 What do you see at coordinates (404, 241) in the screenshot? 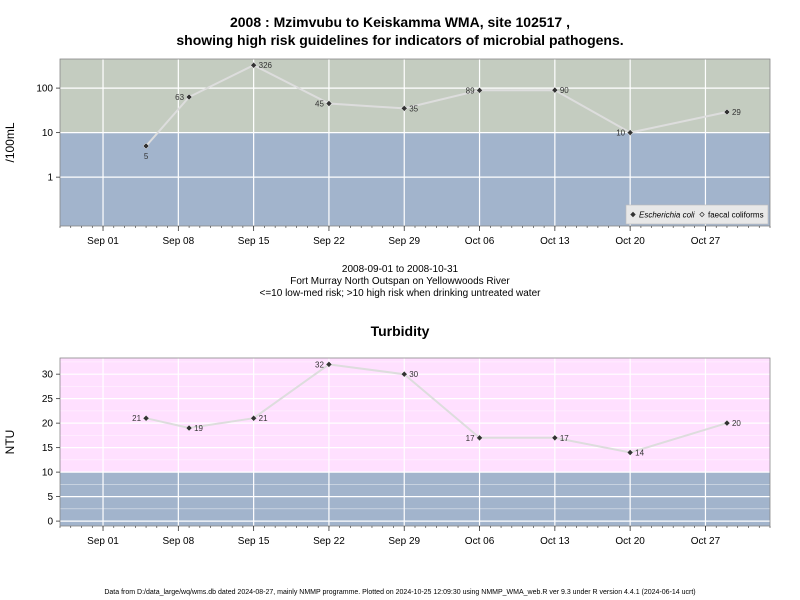
I see `ecoli-xtick-label: Sep 29` at bounding box center [404, 241].